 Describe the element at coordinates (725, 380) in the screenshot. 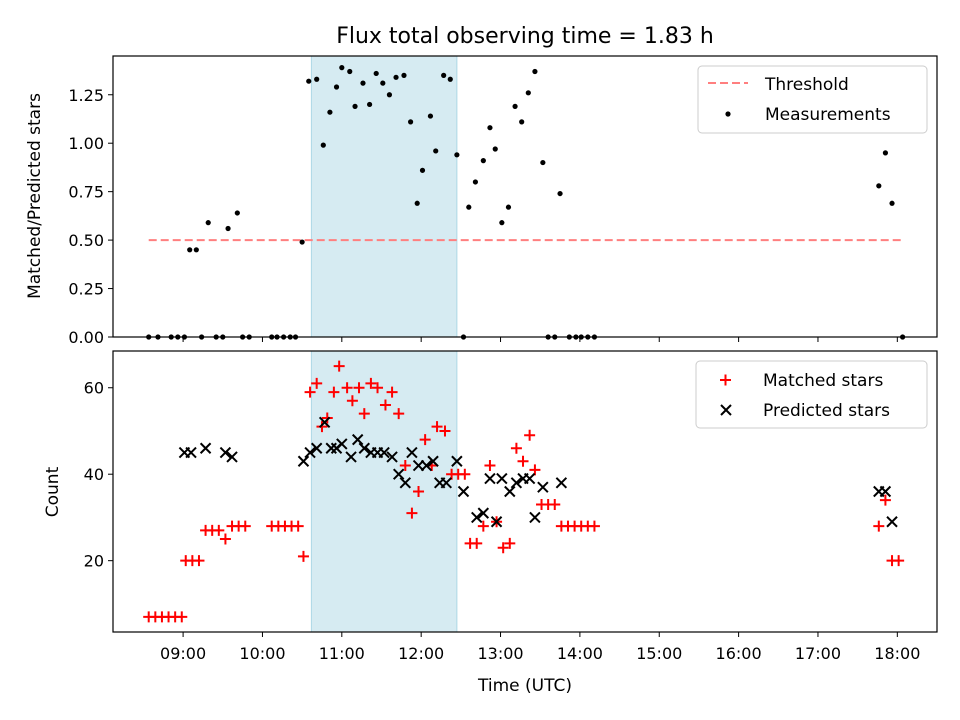

I see `legend-matched-swatch` at that location.